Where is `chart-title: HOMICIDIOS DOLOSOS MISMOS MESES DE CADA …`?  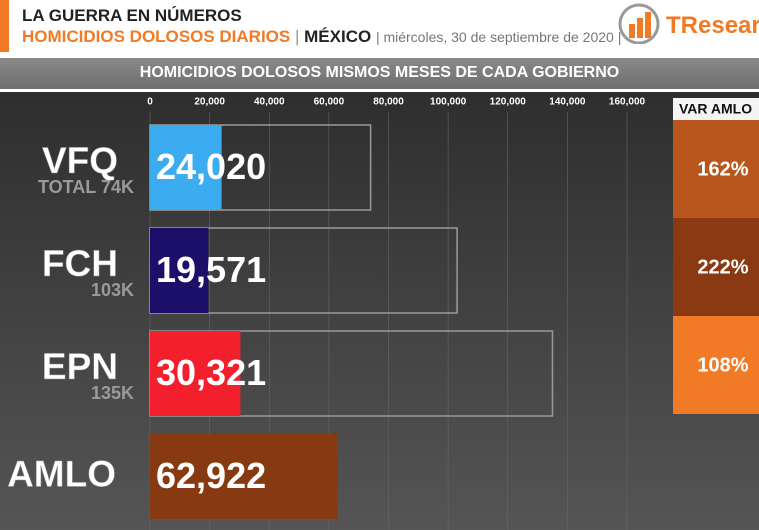
chart-title: HOMICIDIOS DOLOSOS MISMOS MESES DE CADA … is located at coordinates (379, 72).